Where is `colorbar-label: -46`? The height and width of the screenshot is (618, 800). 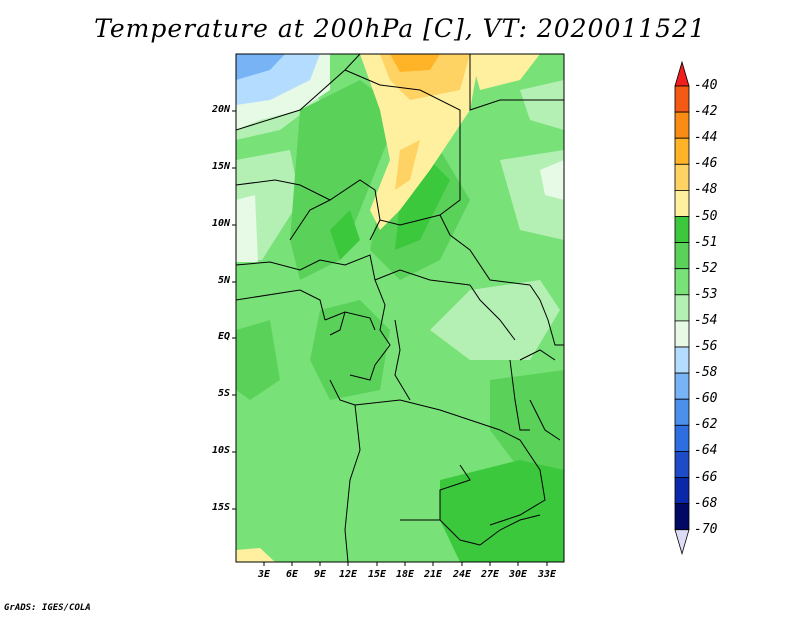 colorbar-label: -46 is located at coordinates (706, 164).